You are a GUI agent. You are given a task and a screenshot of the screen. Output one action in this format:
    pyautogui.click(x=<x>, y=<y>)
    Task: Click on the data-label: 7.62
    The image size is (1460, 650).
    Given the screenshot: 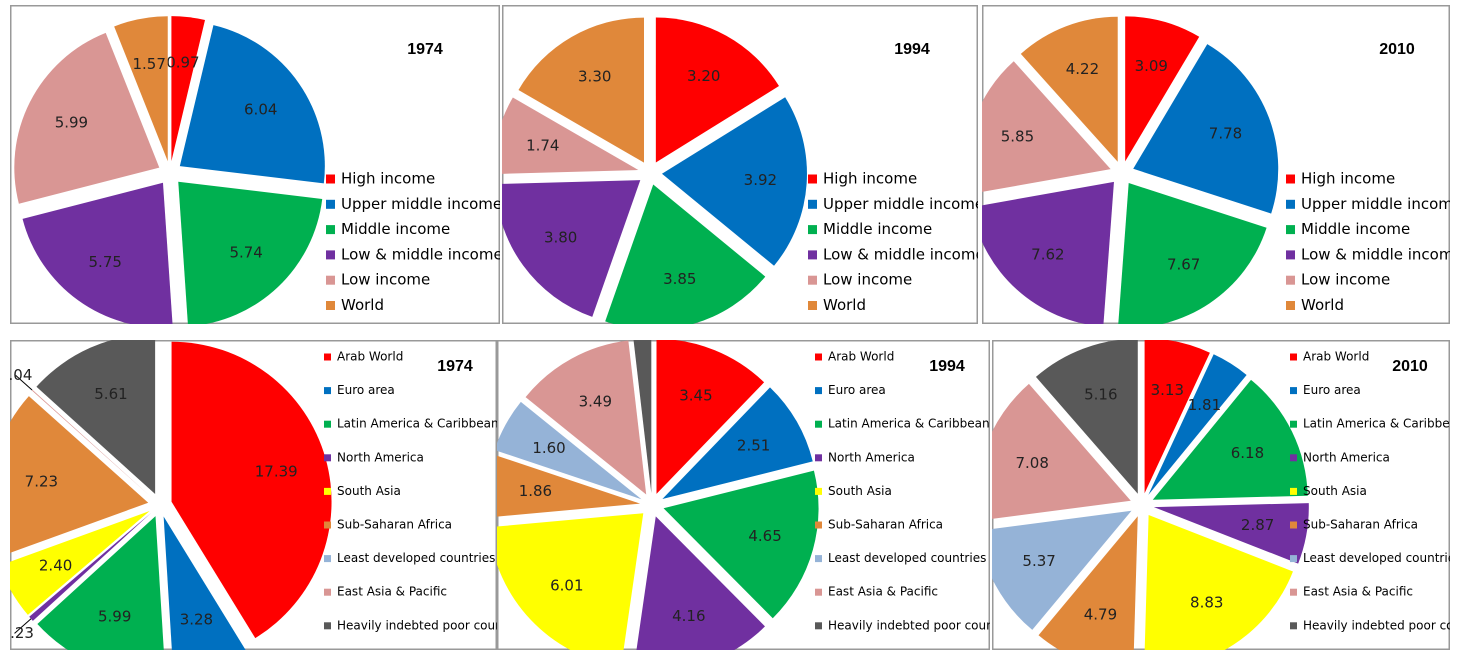 What is the action you would take?
    pyautogui.click(x=1047, y=255)
    